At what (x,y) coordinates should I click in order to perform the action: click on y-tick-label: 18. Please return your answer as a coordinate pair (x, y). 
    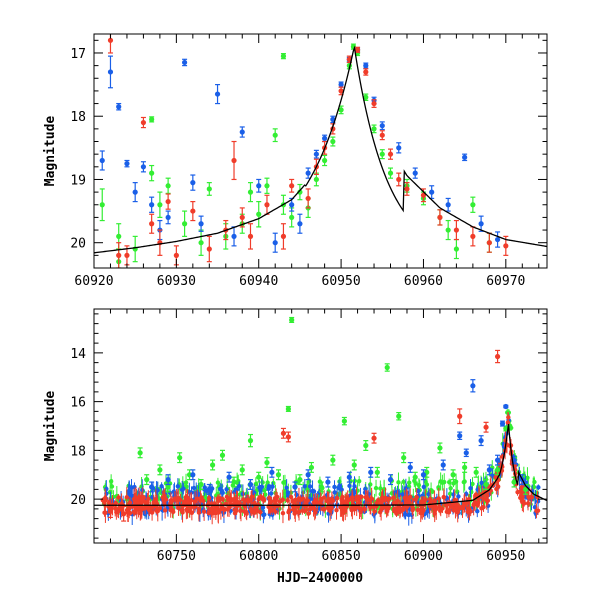
    Looking at the image, I should click on (78, 451).